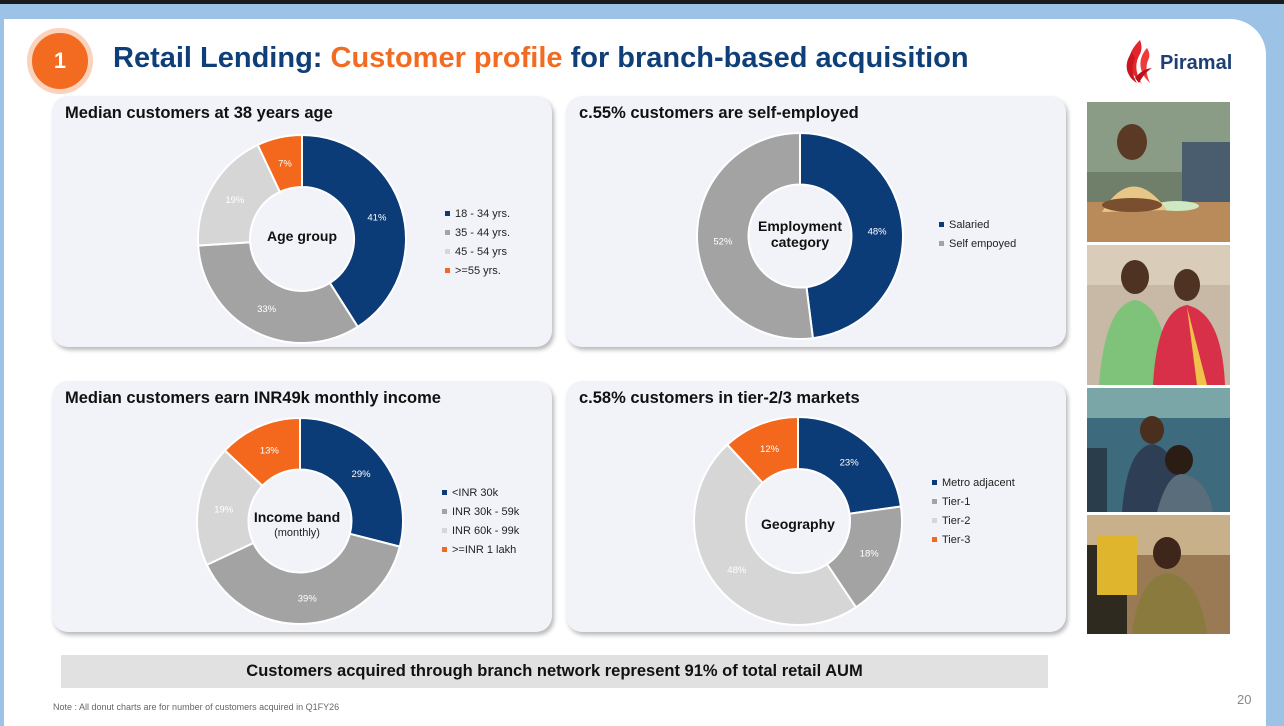 The height and width of the screenshot is (726, 1284). What do you see at coordinates (870, 553) in the screenshot?
I see `slice-value-label: 18%` at bounding box center [870, 553].